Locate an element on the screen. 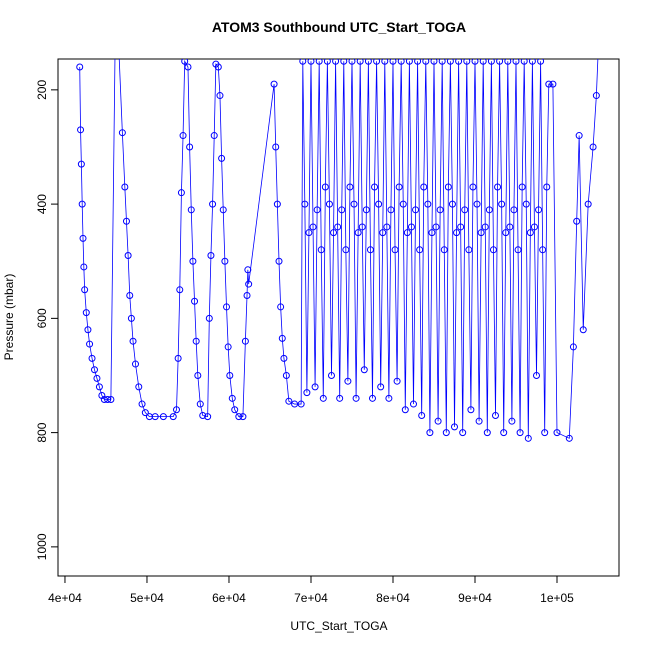 The height and width of the screenshot is (650, 650). x-tick-label: 6e+04 is located at coordinates (229, 598).